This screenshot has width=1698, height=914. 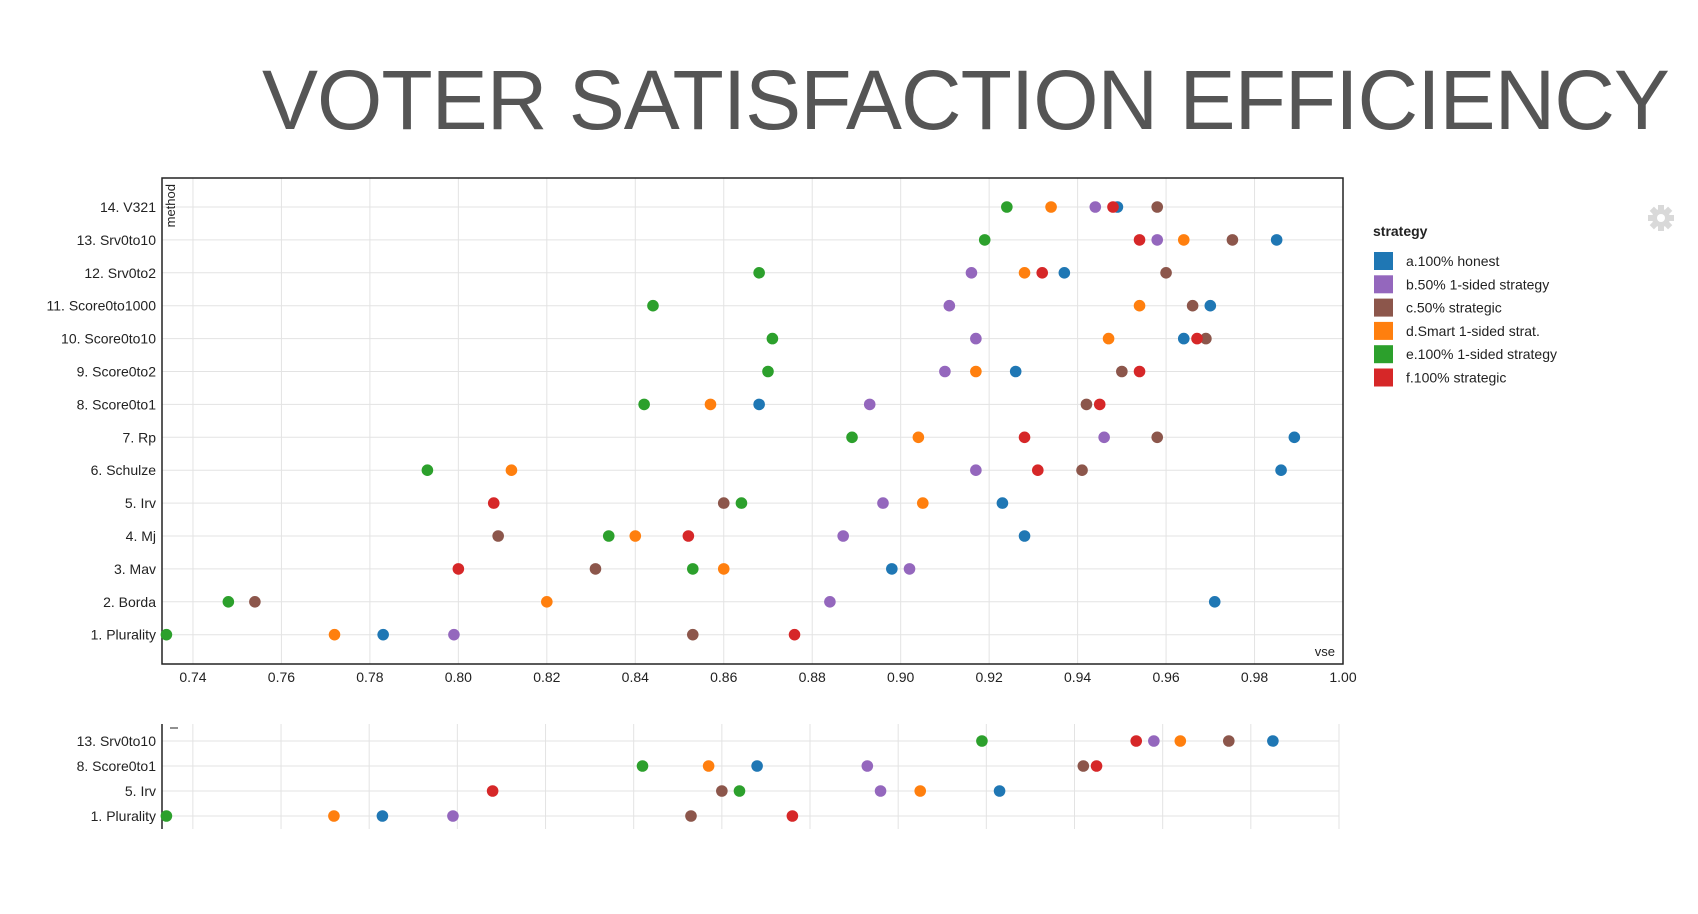 What do you see at coordinates (976, 470) in the screenshot?
I see `data-point-b-50-1-sided-strategy-6-schulze` at bounding box center [976, 470].